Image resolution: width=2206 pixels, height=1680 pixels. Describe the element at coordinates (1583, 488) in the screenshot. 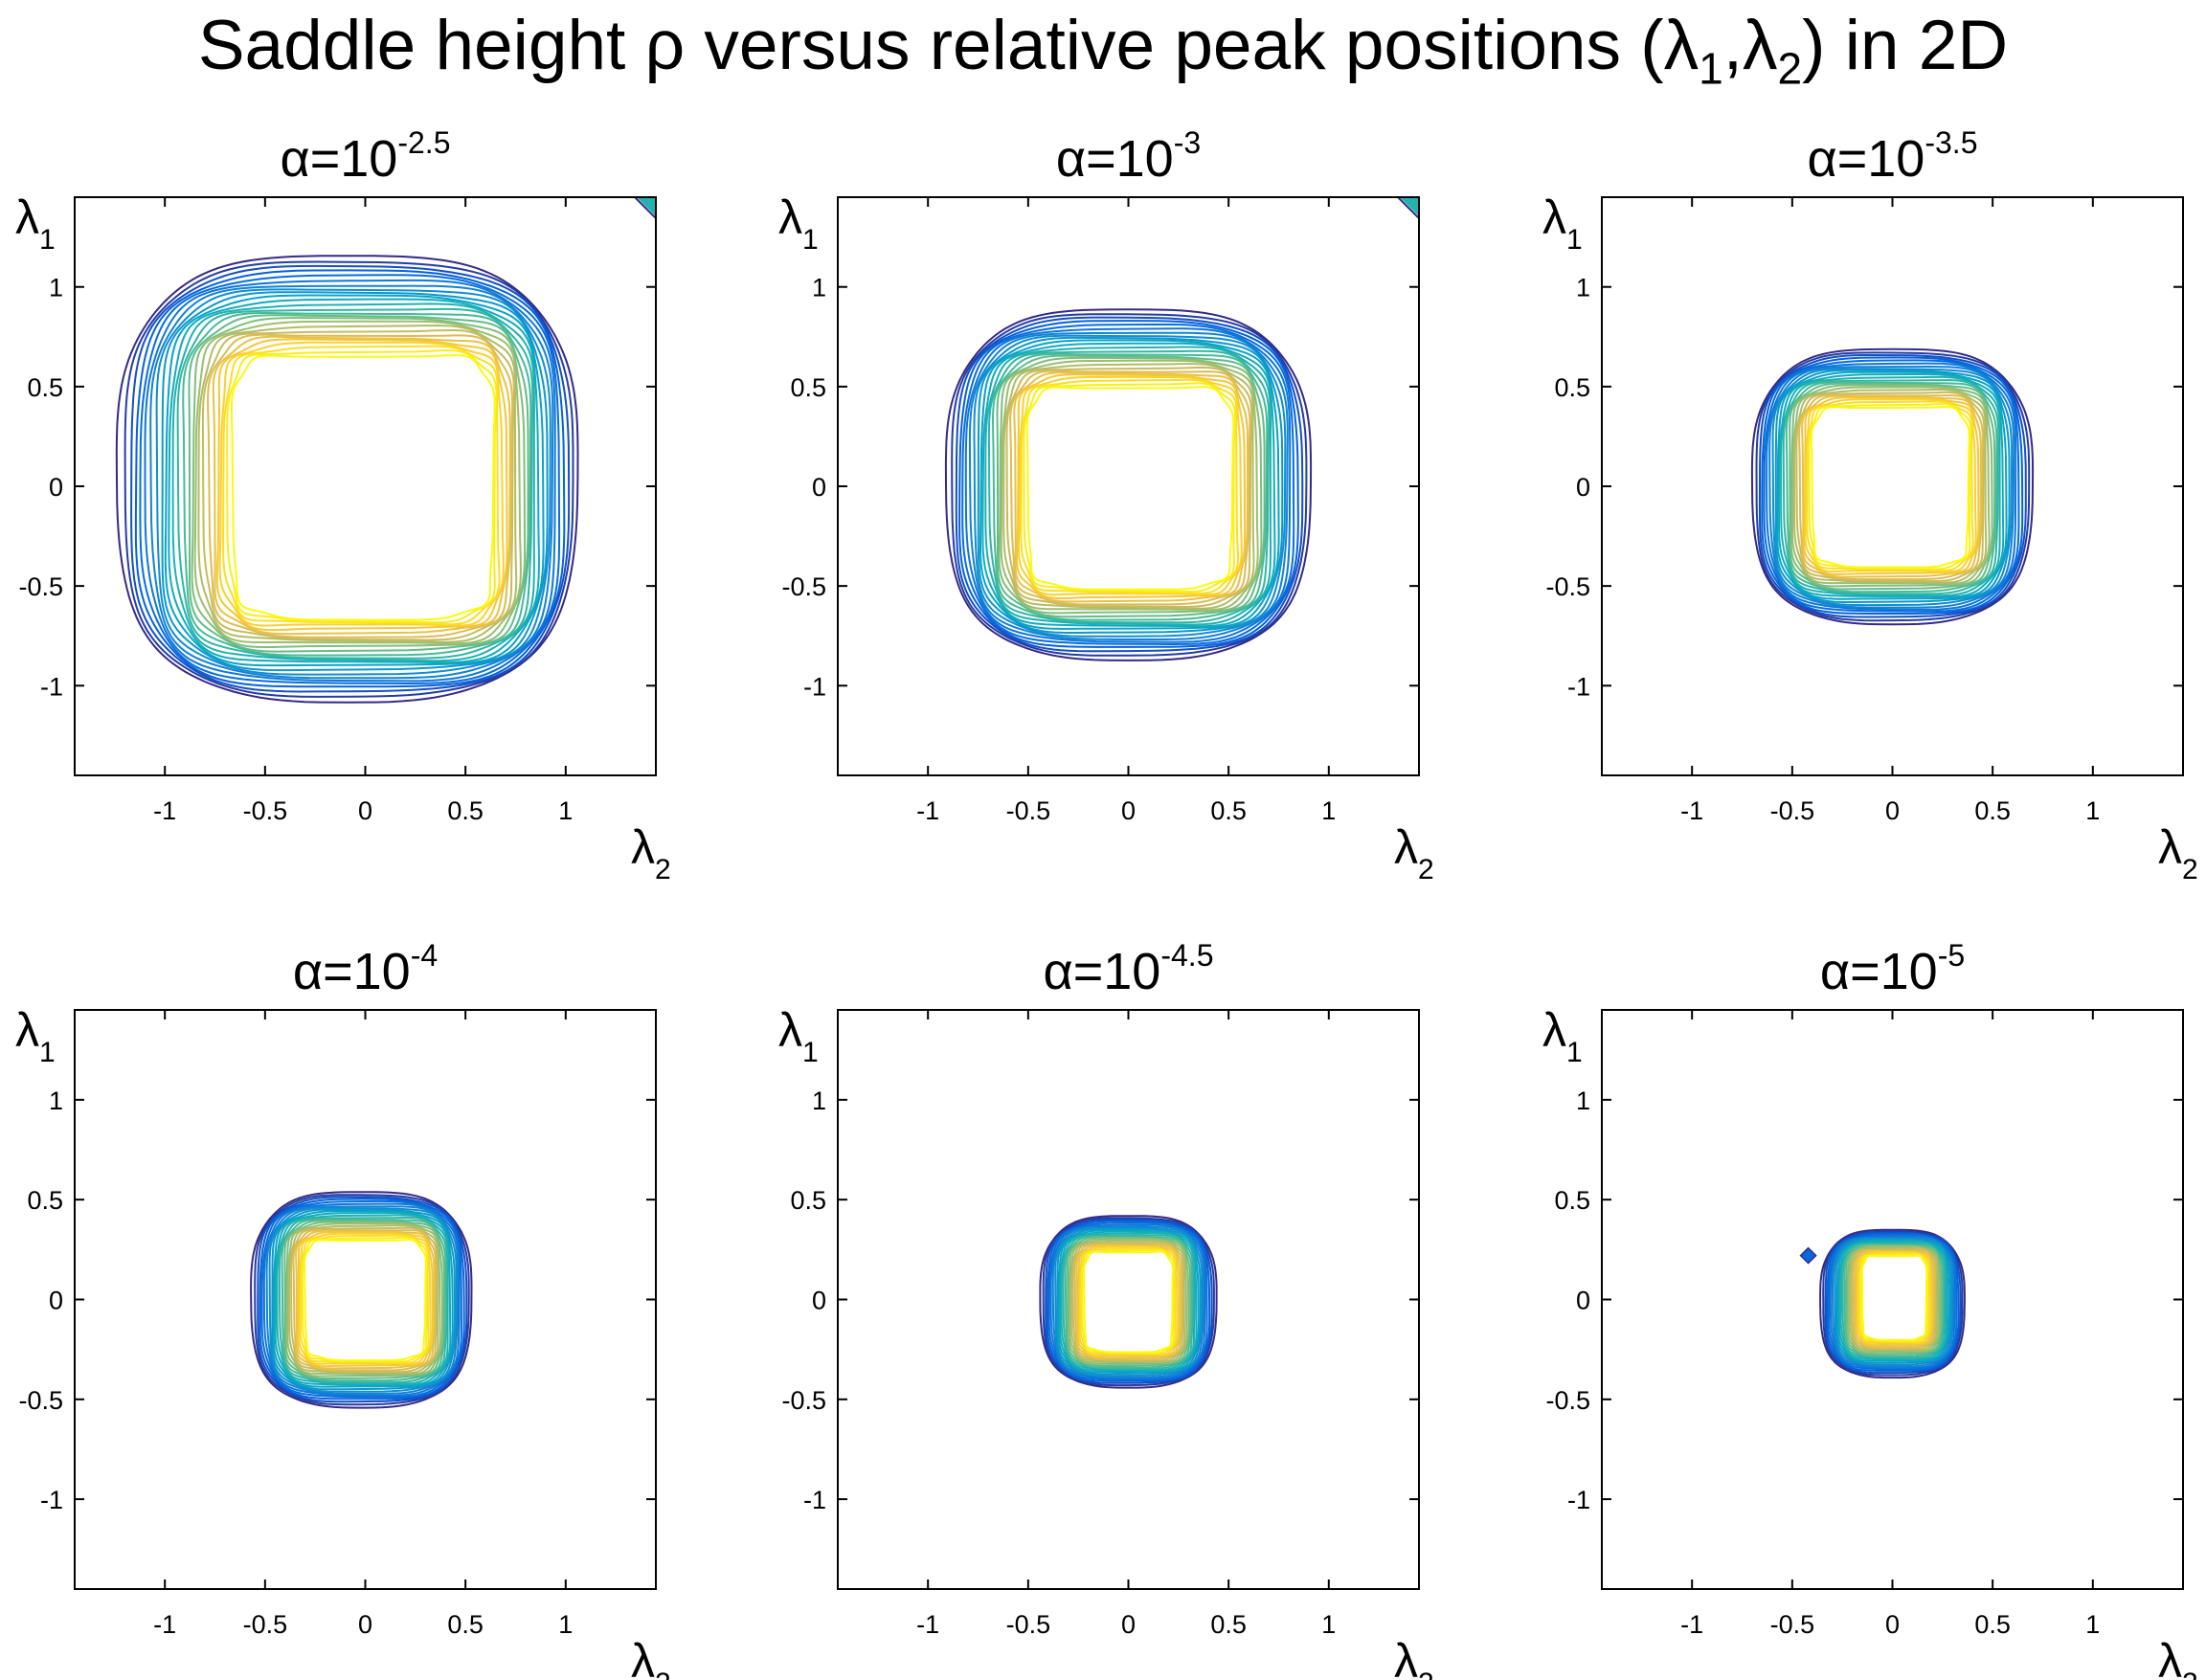

I see `y-tick-label: 0` at that location.